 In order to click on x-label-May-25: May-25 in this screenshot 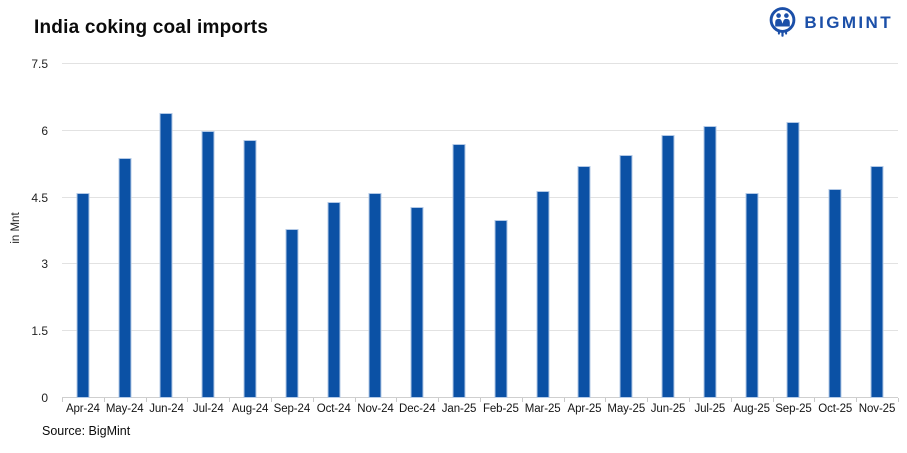, I will do `click(626, 409)`.